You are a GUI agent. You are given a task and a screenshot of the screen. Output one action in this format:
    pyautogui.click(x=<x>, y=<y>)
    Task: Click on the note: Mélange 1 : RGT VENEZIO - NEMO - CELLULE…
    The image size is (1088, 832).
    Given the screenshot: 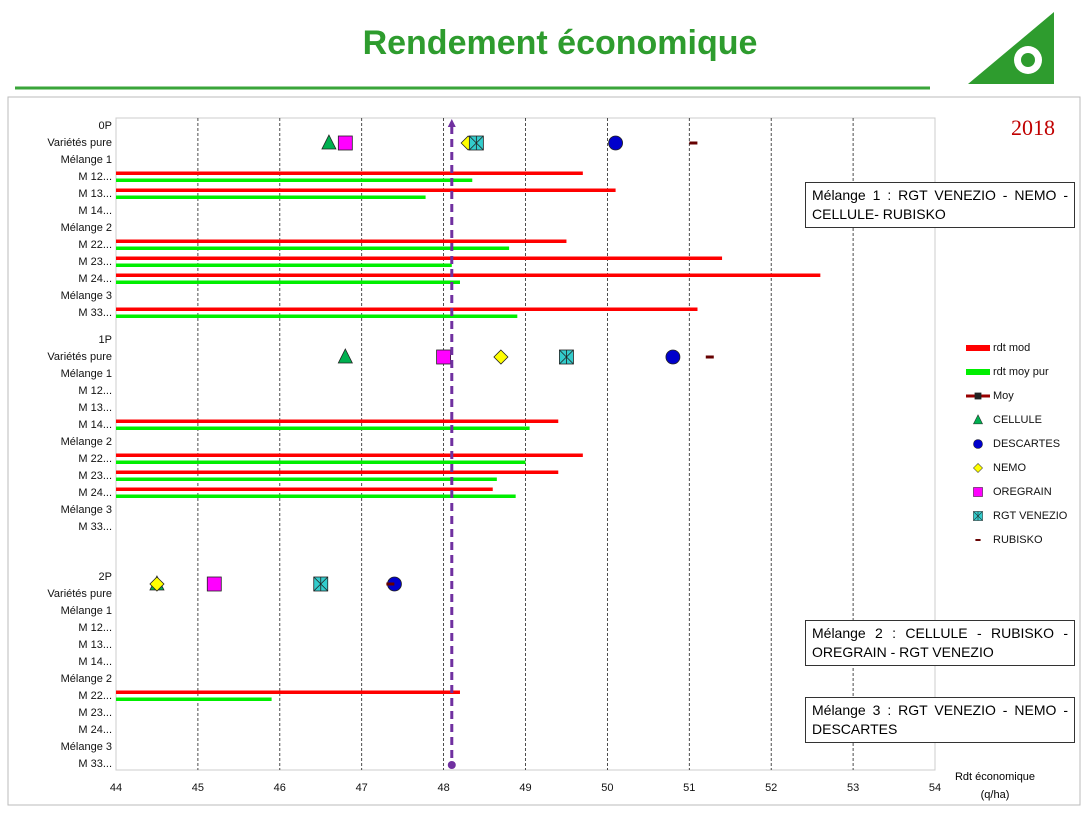 What is the action you would take?
    pyautogui.click(x=940, y=205)
    